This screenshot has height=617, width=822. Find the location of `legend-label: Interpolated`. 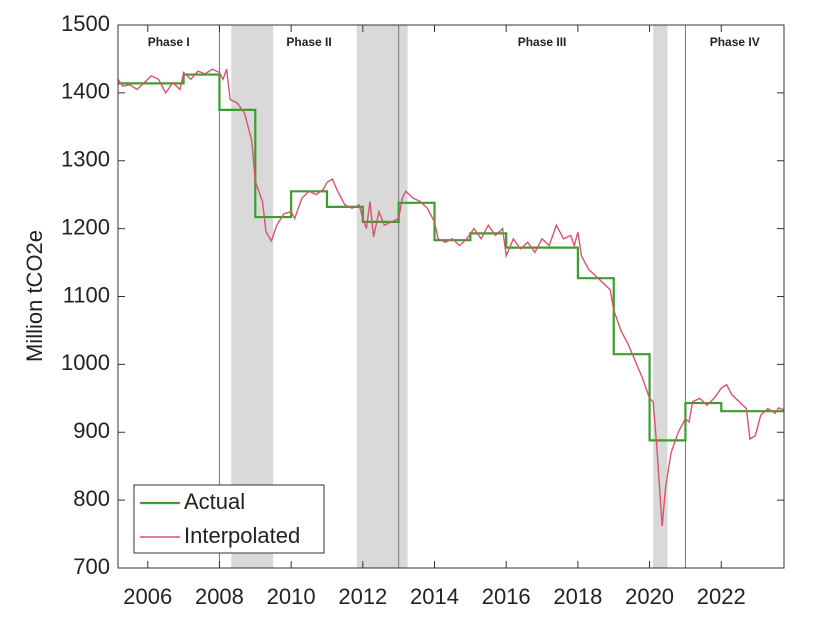

legend-label: Interpolated is located at coordinates (242, 535).